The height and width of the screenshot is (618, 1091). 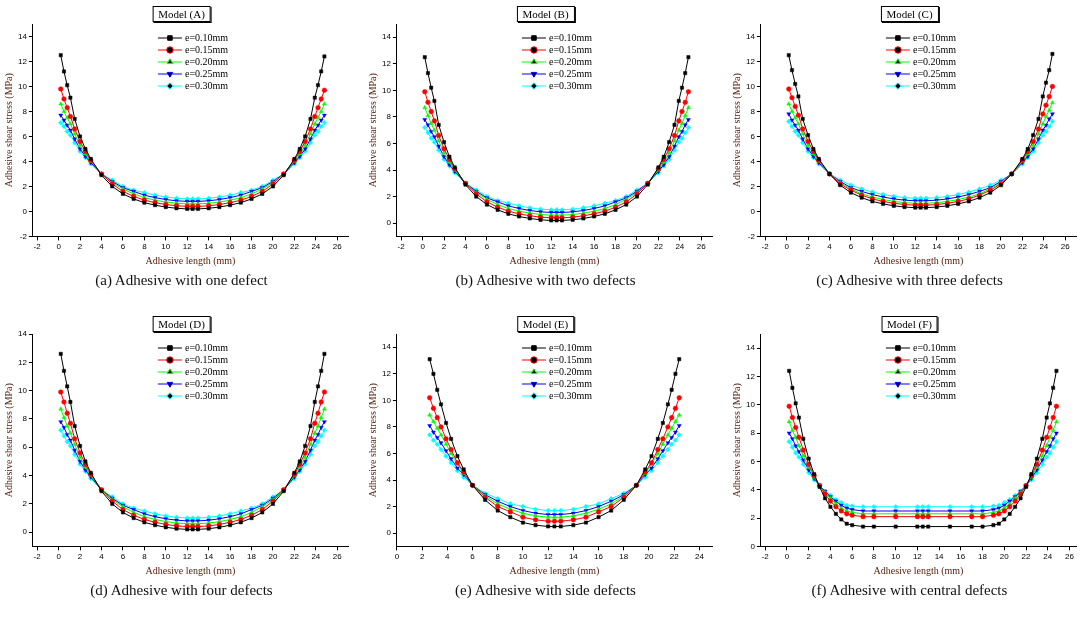 I want to click on text: (e) Adhesive with side defects, so click(x=545, y=590).